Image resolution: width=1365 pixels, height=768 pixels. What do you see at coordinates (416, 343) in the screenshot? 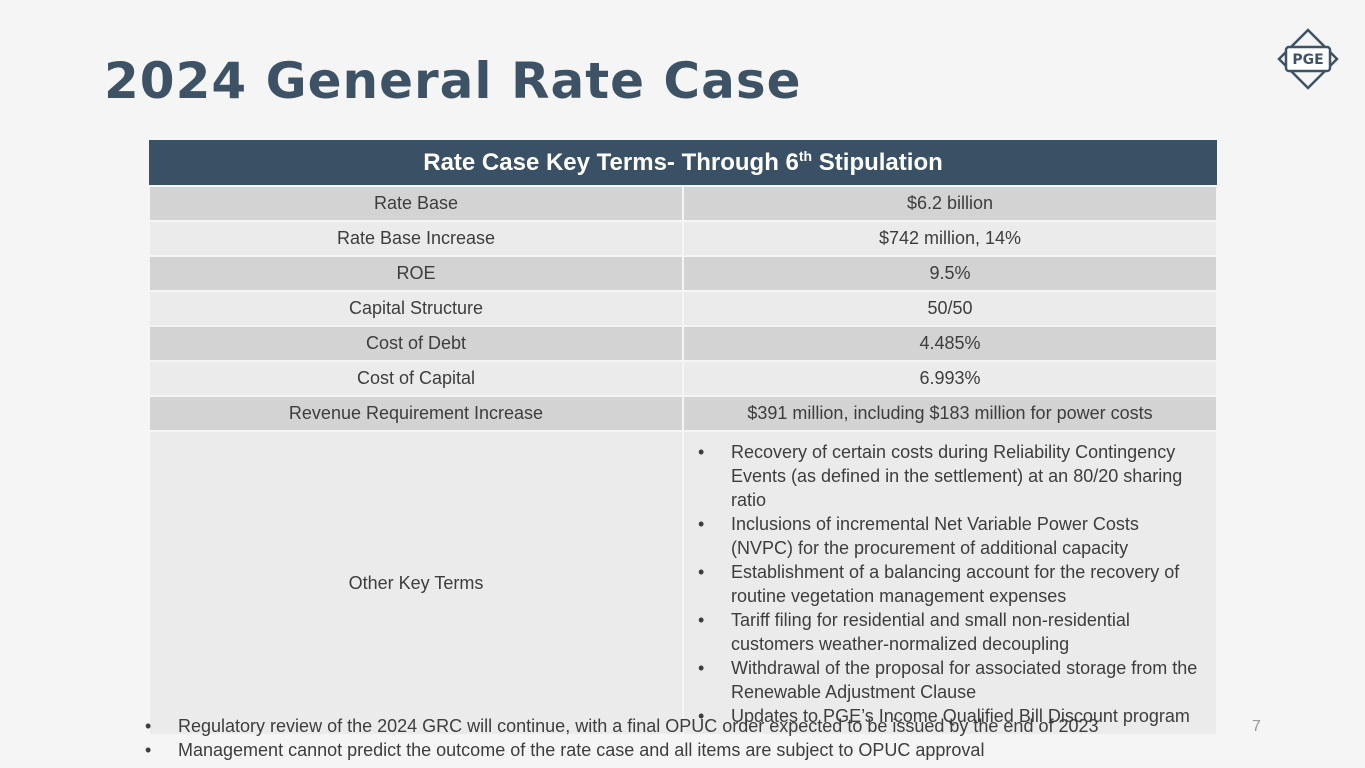
I see `row-label: Cost of Debt` at bounding box center [416, 343].